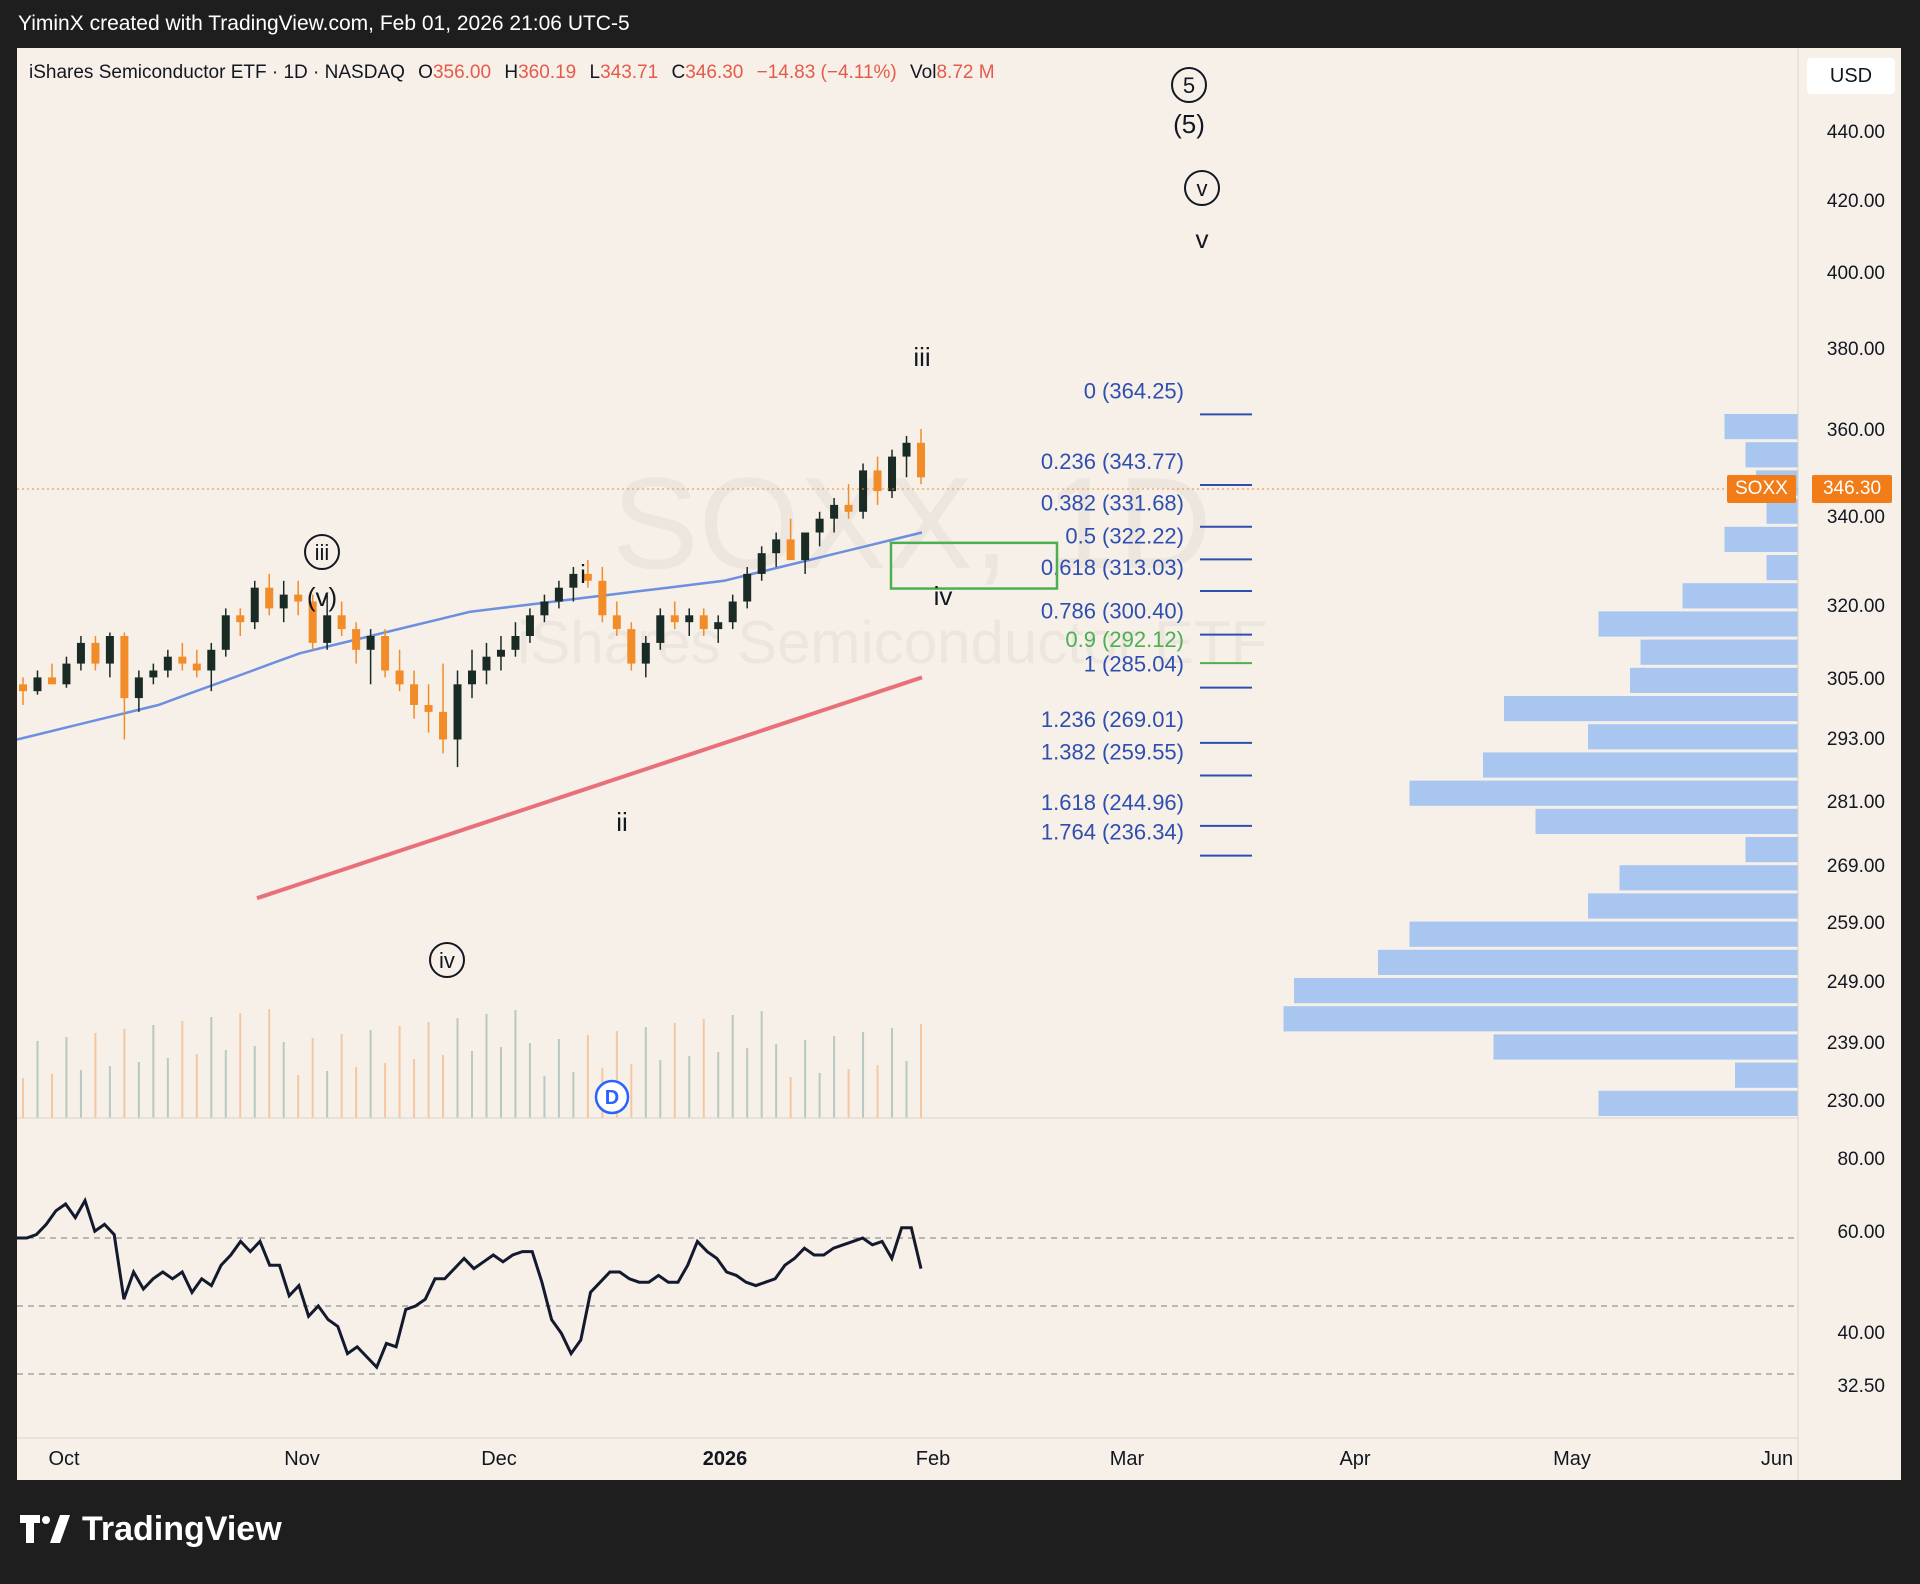  What do you see at coordinates (1134, 390) in the screenshot?
I see `fib-level-label: 0 (364.25)` at bounding box center [1134, 390].